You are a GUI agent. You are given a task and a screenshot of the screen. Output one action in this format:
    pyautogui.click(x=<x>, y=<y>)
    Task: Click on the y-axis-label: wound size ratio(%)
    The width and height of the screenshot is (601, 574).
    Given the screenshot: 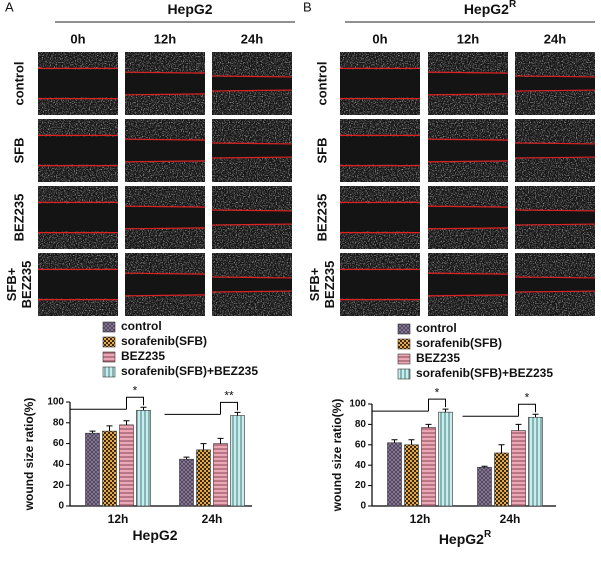 What is the action you would take?
    pyautogui.click(x=337, y=456)
    